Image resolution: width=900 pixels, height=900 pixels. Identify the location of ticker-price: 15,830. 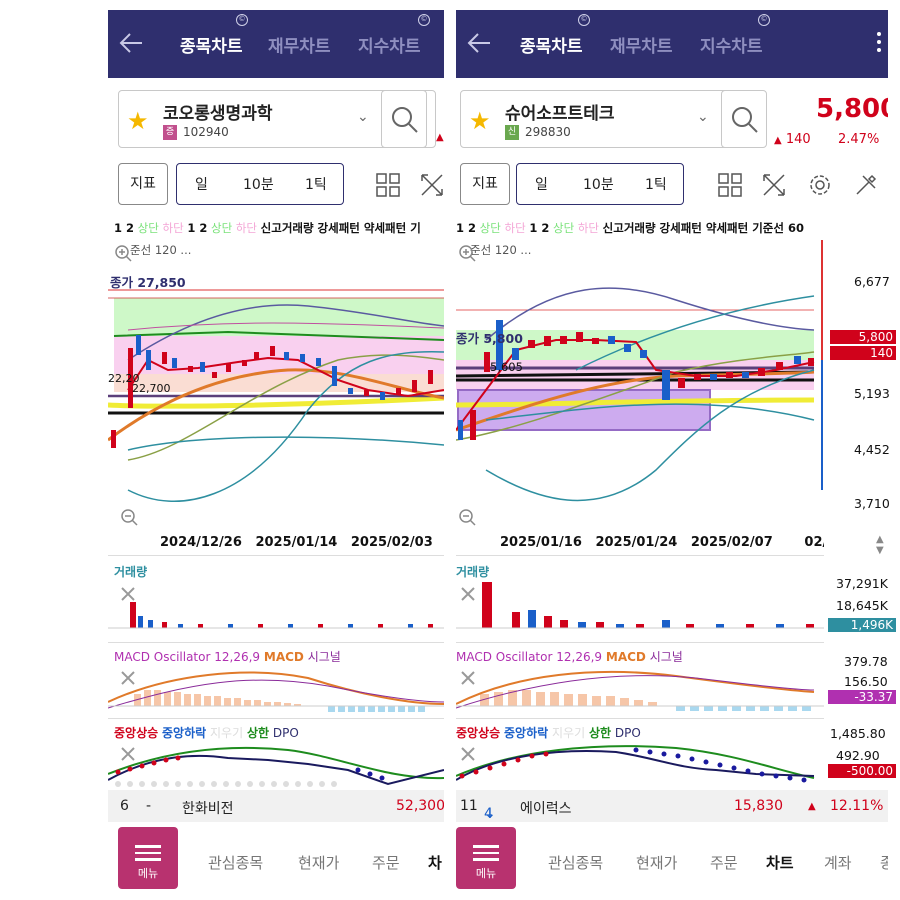
(758, 806).